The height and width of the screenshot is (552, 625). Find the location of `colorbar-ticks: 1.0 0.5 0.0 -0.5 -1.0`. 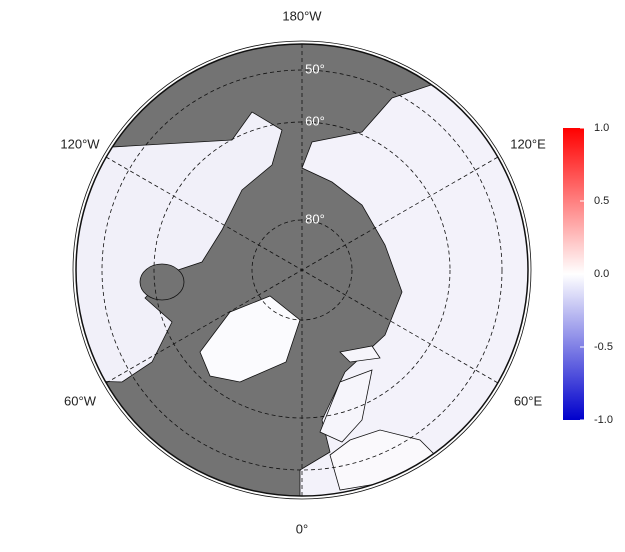

colorbar-ticks: 1.0 0.5 0.0 -0.5 -1.0 is located at coordinates (596, 274).